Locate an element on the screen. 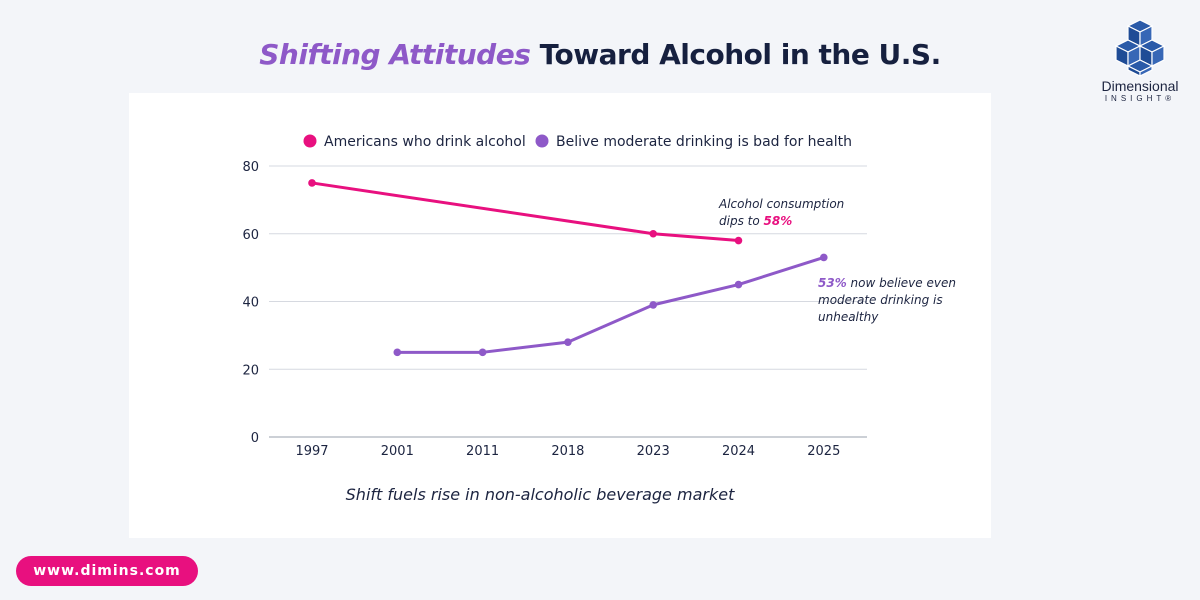  annotation-belief-line: unhealthy is located at coordinates (848, 317).